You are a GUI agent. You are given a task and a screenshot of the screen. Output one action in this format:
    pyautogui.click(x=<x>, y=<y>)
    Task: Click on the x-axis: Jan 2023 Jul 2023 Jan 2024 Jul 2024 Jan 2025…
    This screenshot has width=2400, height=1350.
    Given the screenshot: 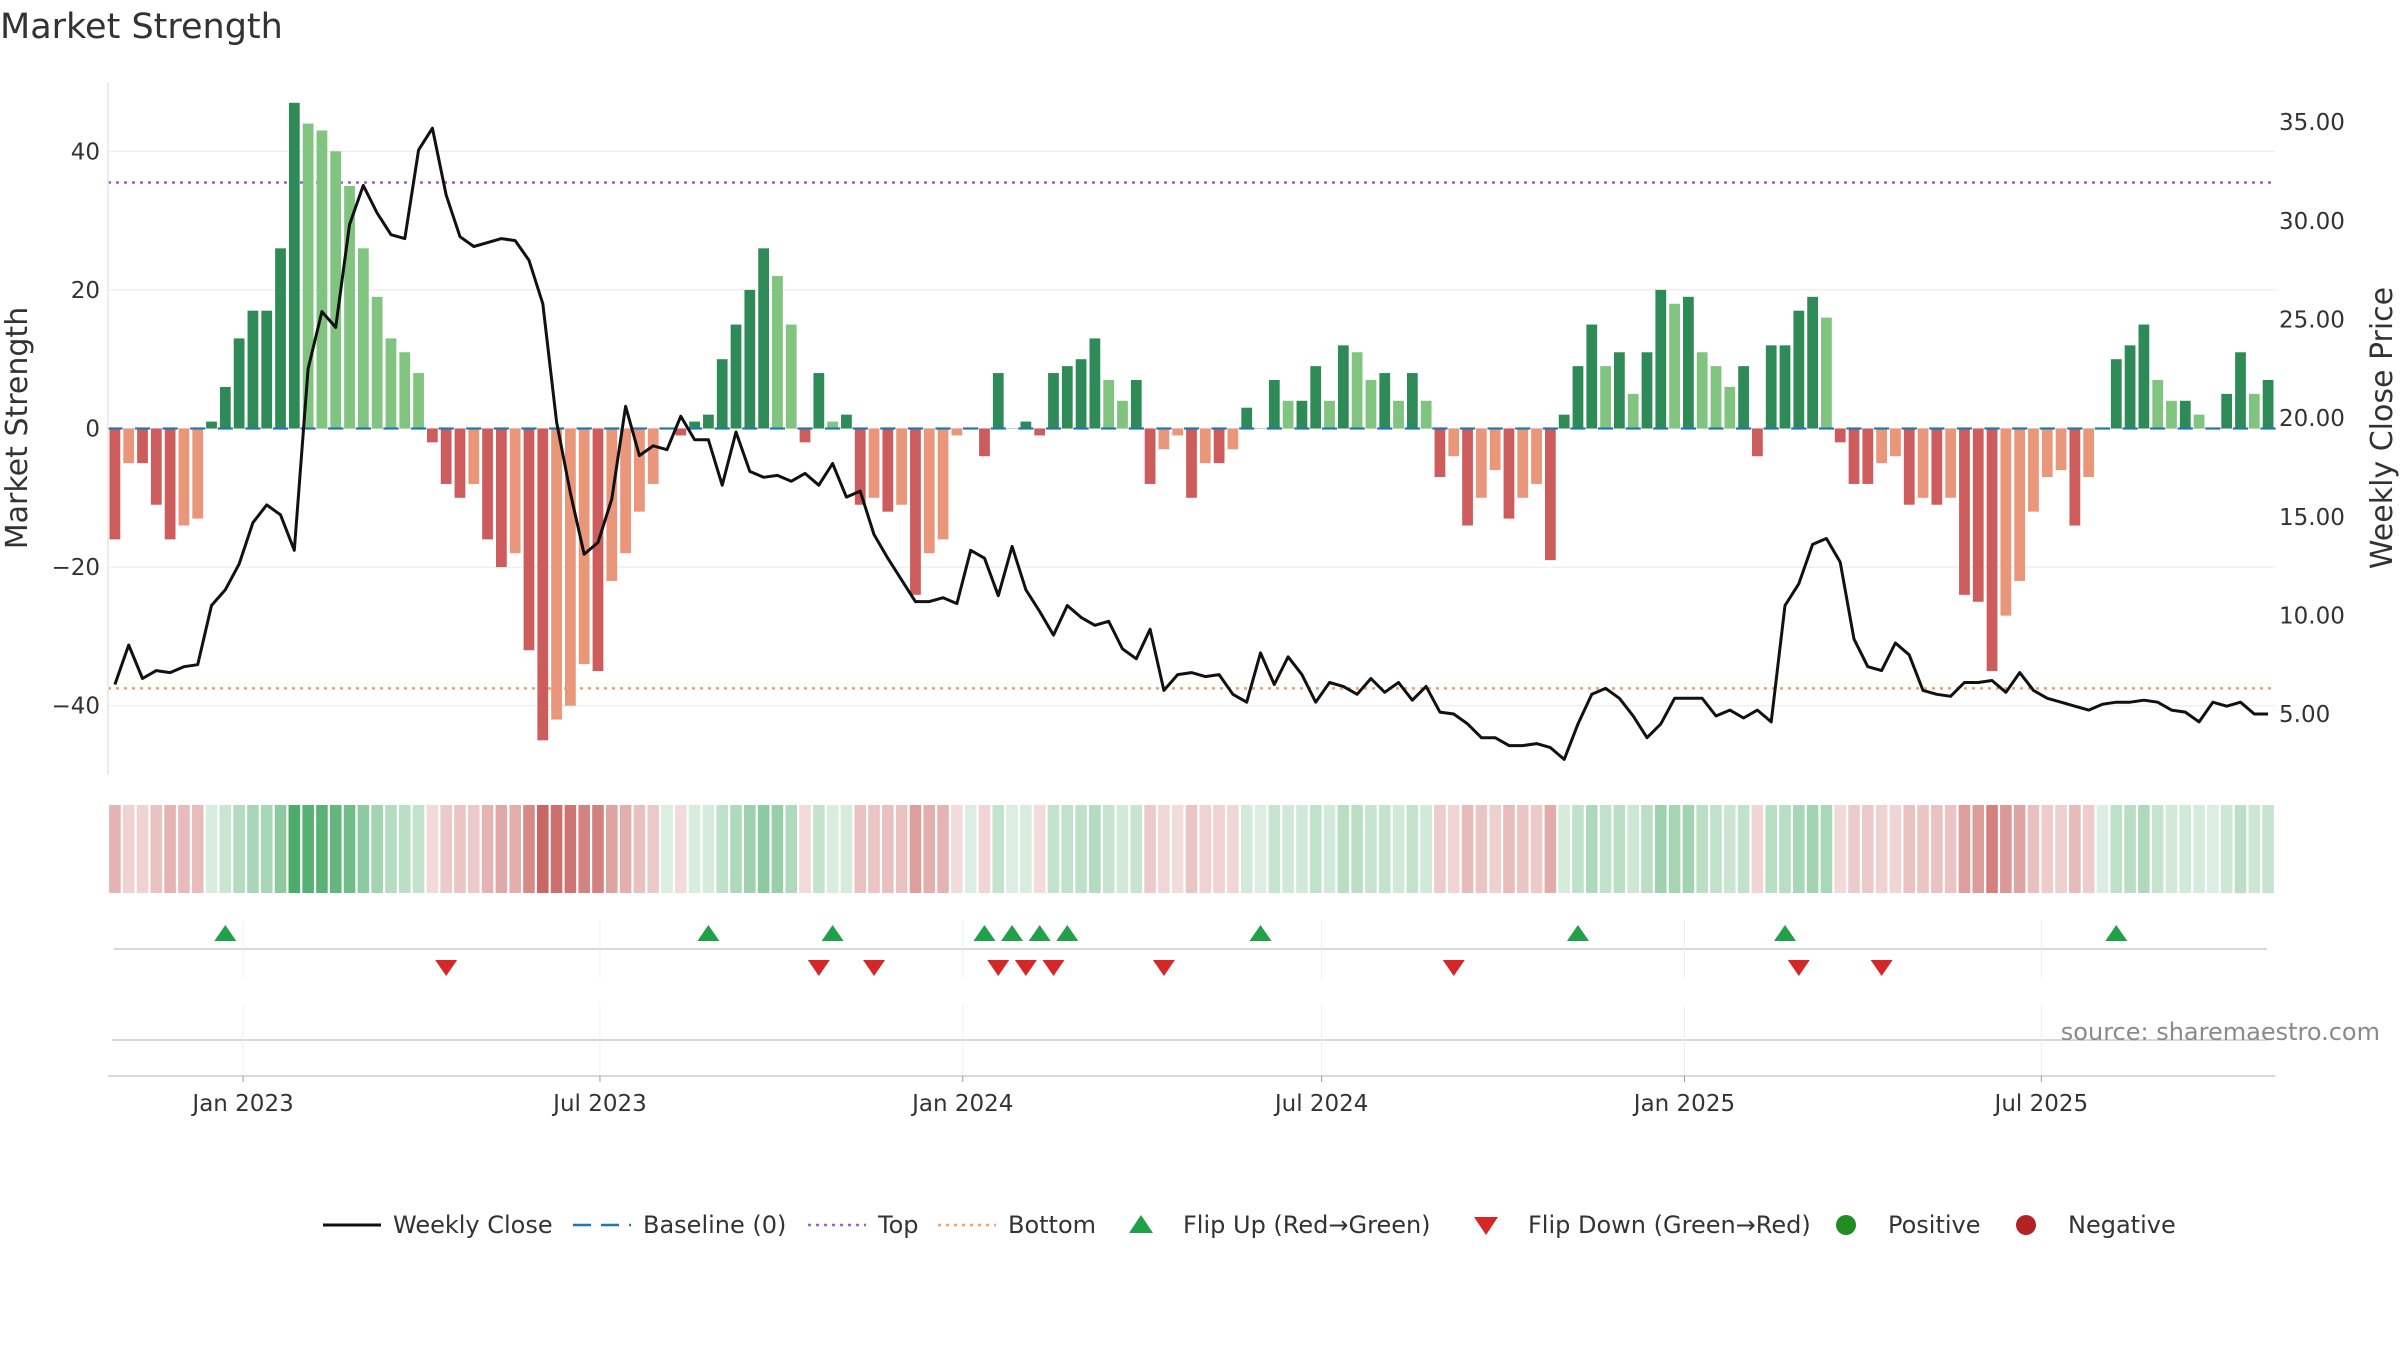 What is the action you would take?
    pyautogui.click(x=1191, y=1096)
    